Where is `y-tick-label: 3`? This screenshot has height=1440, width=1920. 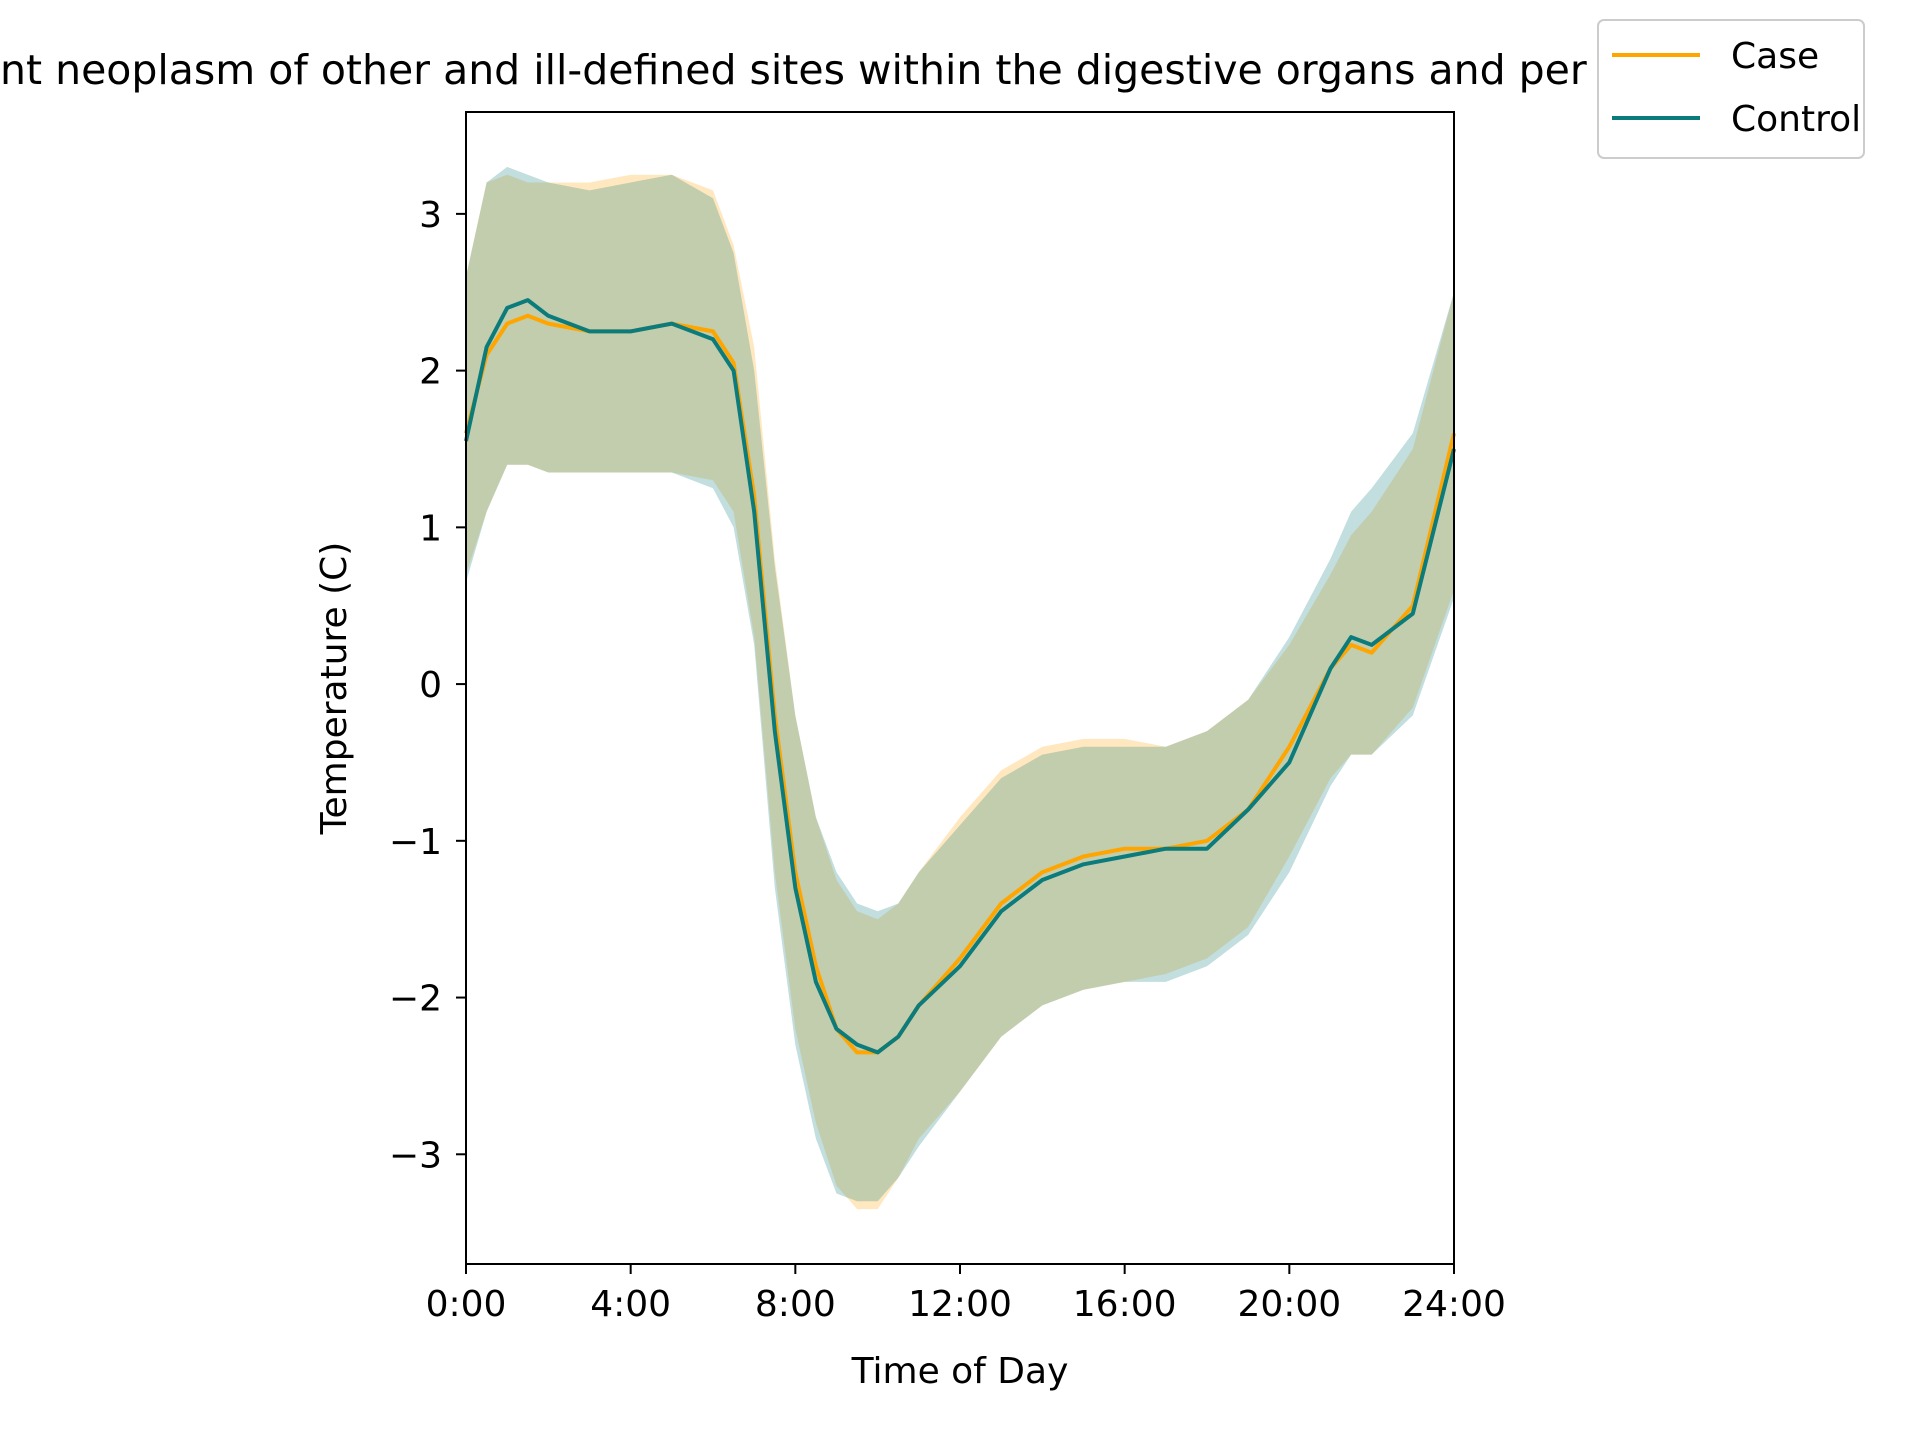
y-tick-label: 3 is located at coordinates (430, 215).